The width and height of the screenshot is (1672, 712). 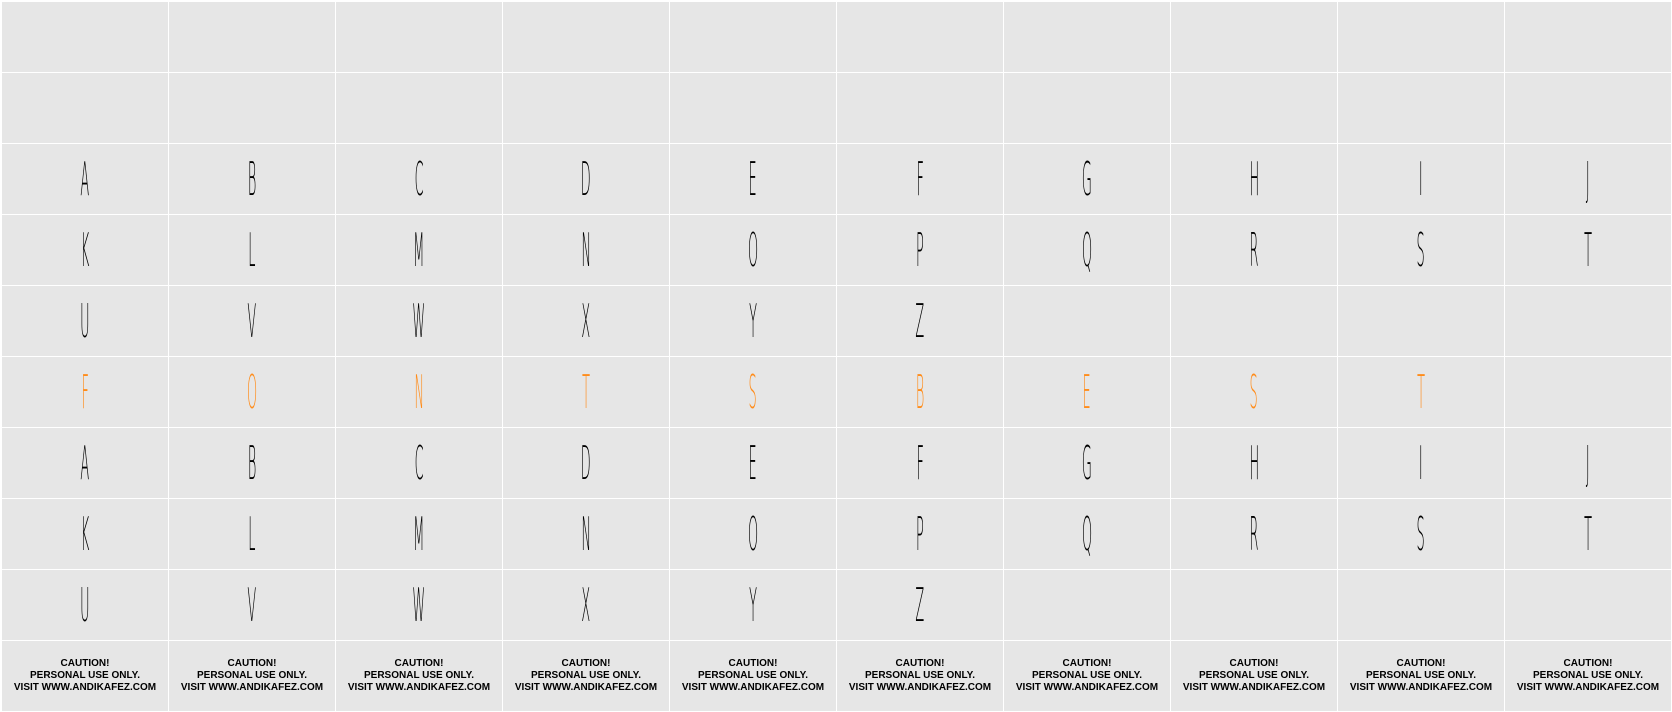 I want to click on glyph: O, so click(x=753, y=534).